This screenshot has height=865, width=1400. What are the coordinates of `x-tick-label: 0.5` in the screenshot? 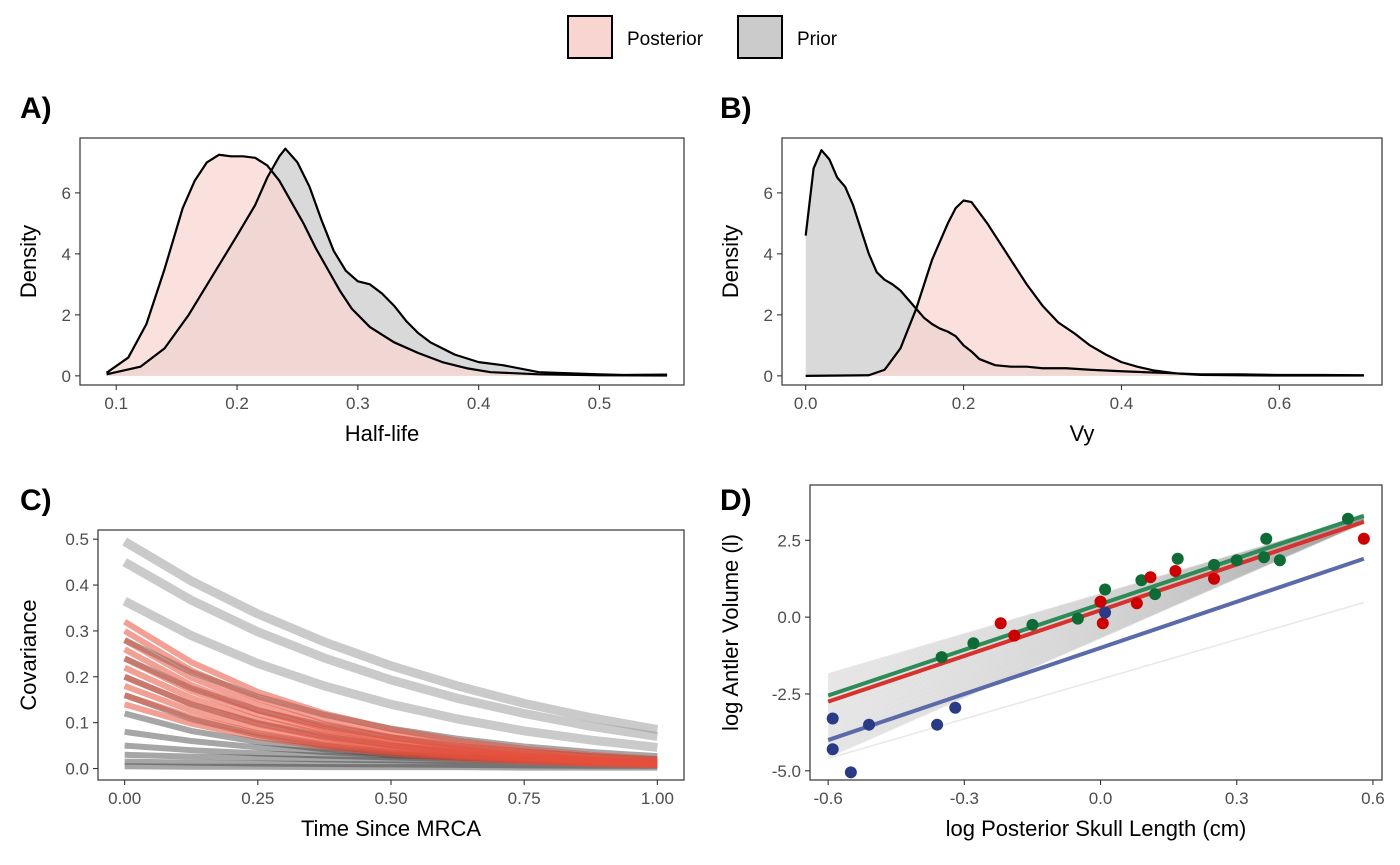 It's located at (600, 403).